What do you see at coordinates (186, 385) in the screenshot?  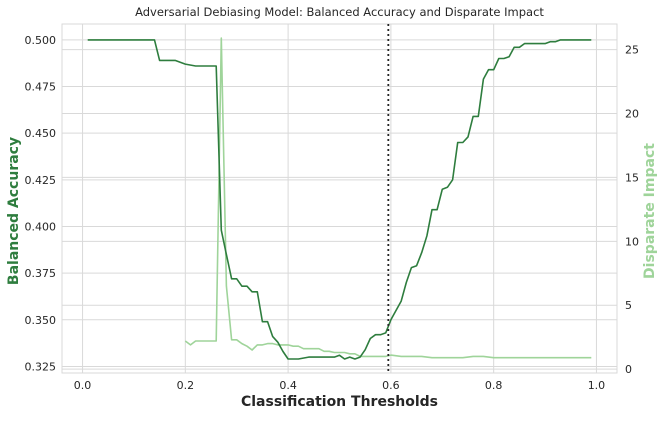 I see `x-tick-label: 0.2` at bounding box center [186, 385].